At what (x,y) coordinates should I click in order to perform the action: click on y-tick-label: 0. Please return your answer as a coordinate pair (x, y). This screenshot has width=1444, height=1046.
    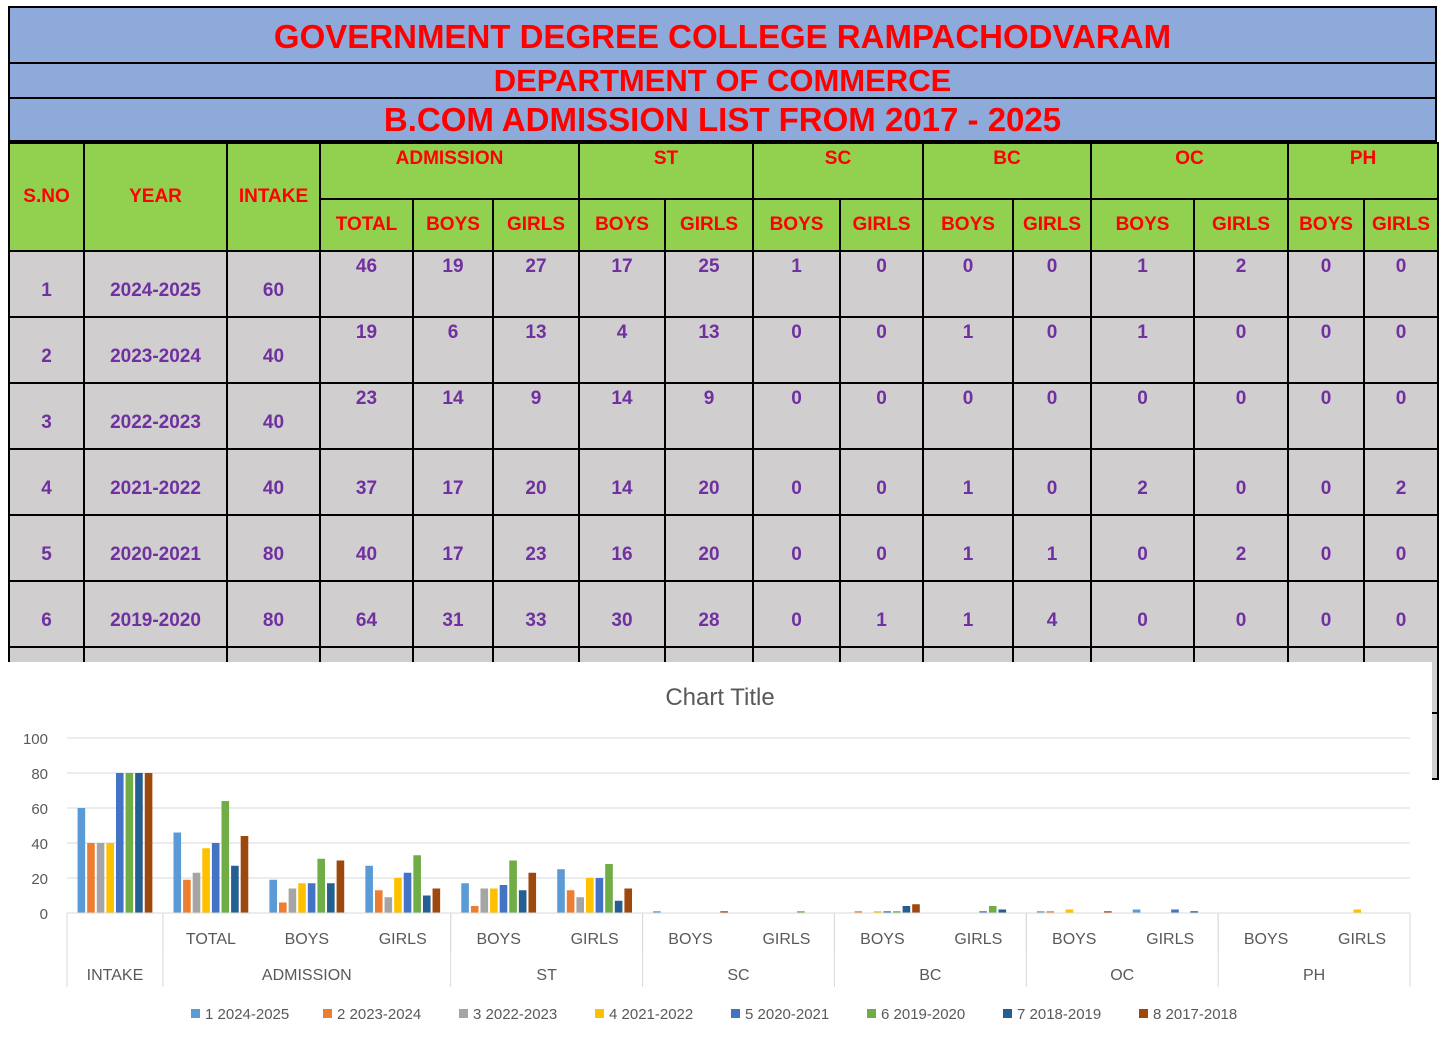
    Looking at the image, I should click on (44, 914).